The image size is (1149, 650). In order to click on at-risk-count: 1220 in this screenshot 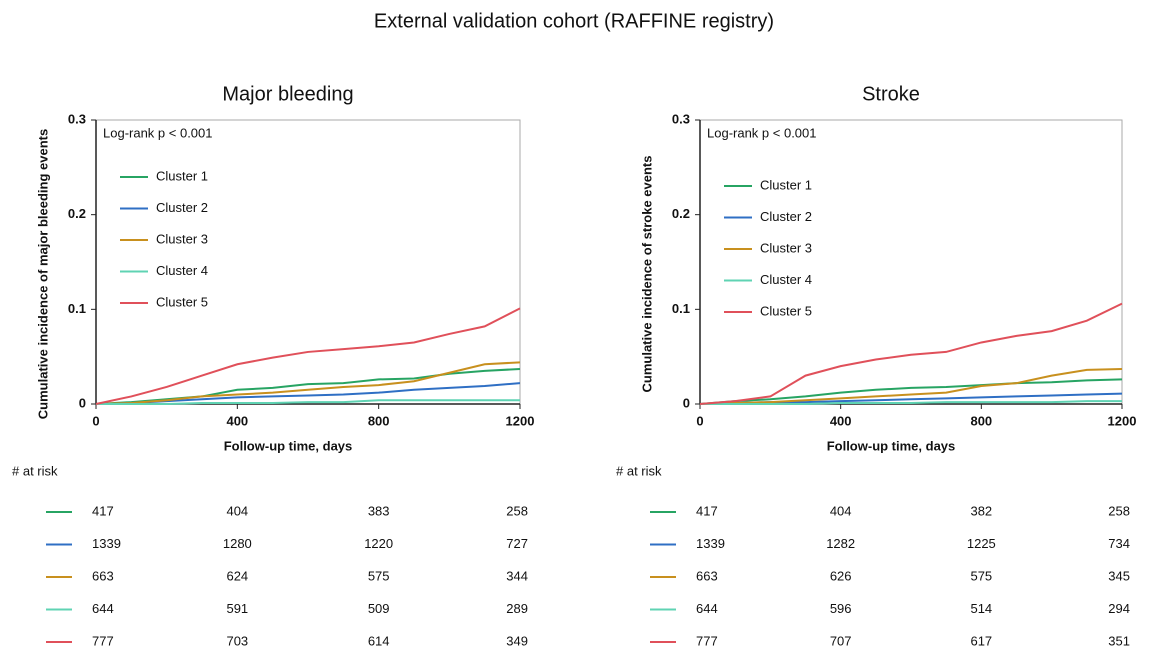, I will do `click(378, 543)`.